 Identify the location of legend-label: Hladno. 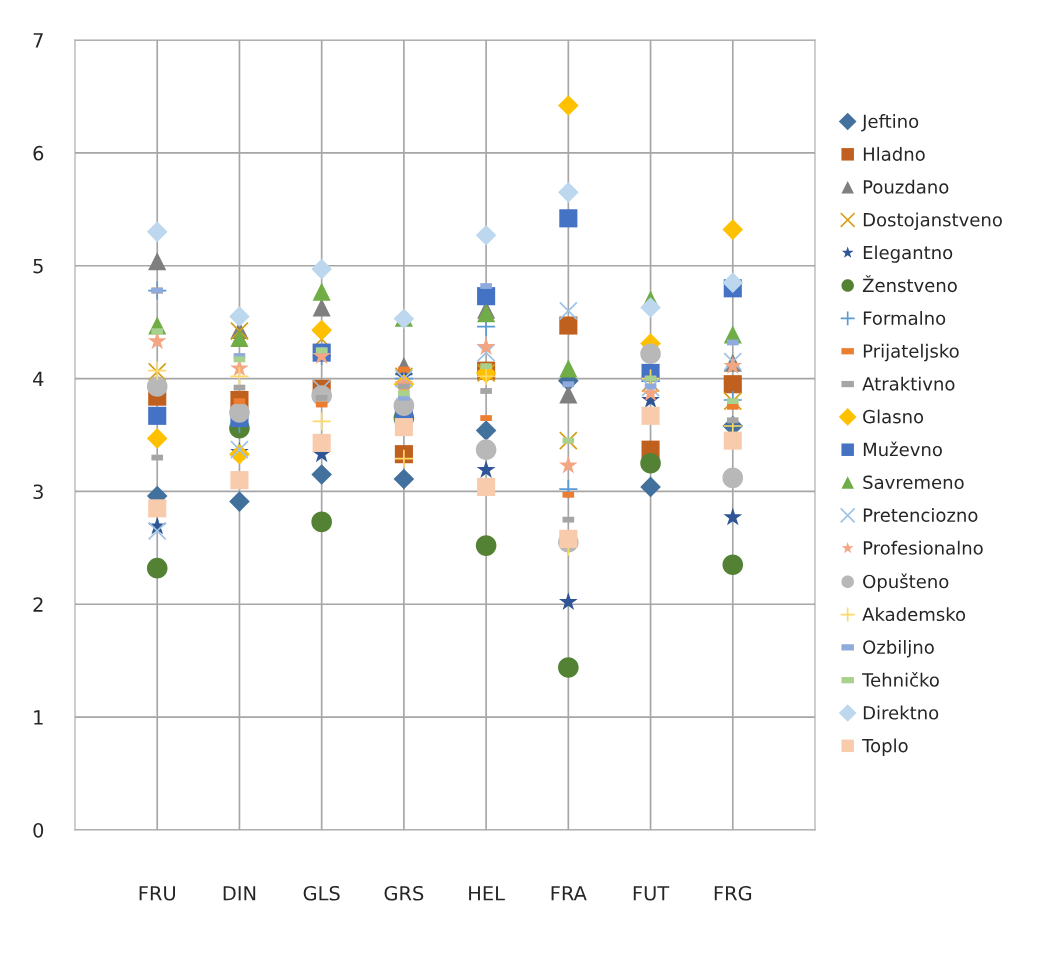
(894, 153).